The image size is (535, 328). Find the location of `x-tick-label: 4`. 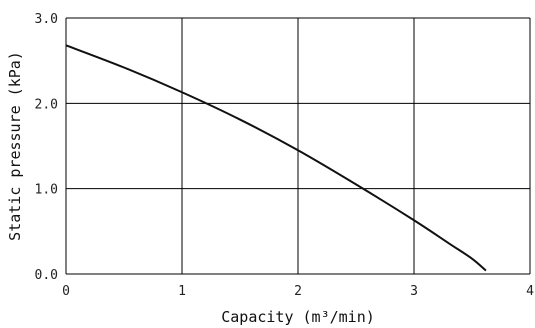

x-tick-label: 4 is located at coordinates (530, 291).